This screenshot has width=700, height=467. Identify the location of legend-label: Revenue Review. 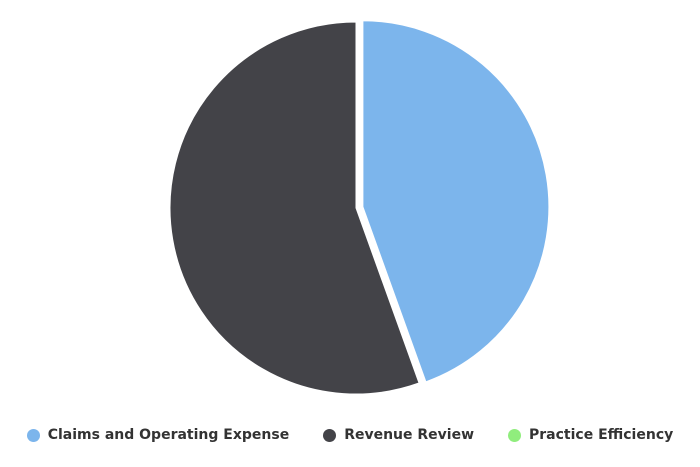
(409, 435).